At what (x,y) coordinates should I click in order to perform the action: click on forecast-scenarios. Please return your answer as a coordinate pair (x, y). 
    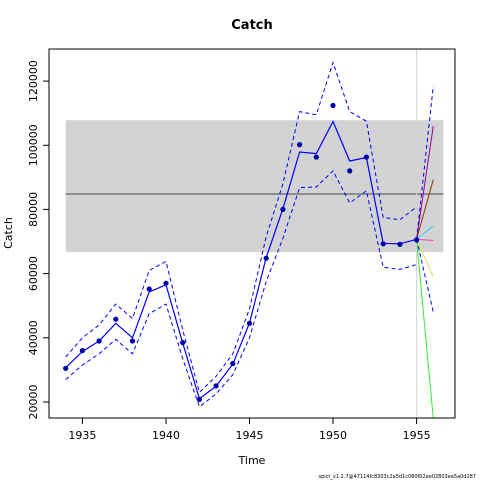
    Looking at the image, I should click on (425, 271).